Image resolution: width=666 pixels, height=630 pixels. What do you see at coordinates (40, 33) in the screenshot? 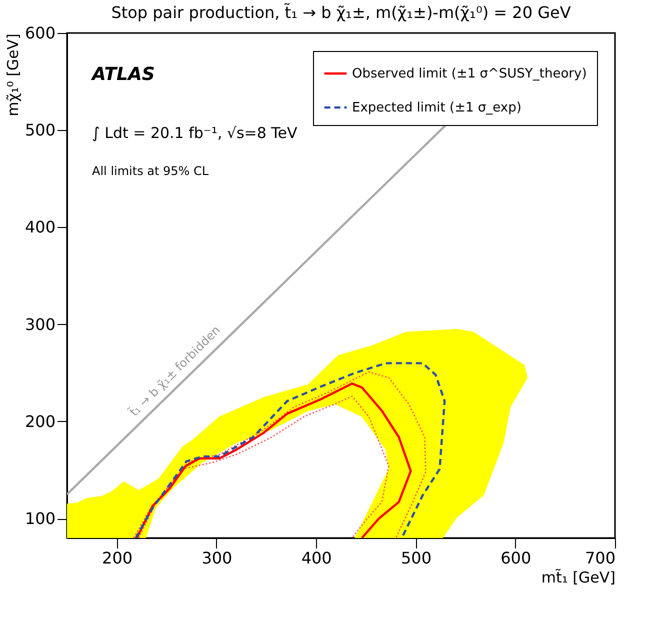
I see `y-tick-label: 600` at bounding box center [40, 33].